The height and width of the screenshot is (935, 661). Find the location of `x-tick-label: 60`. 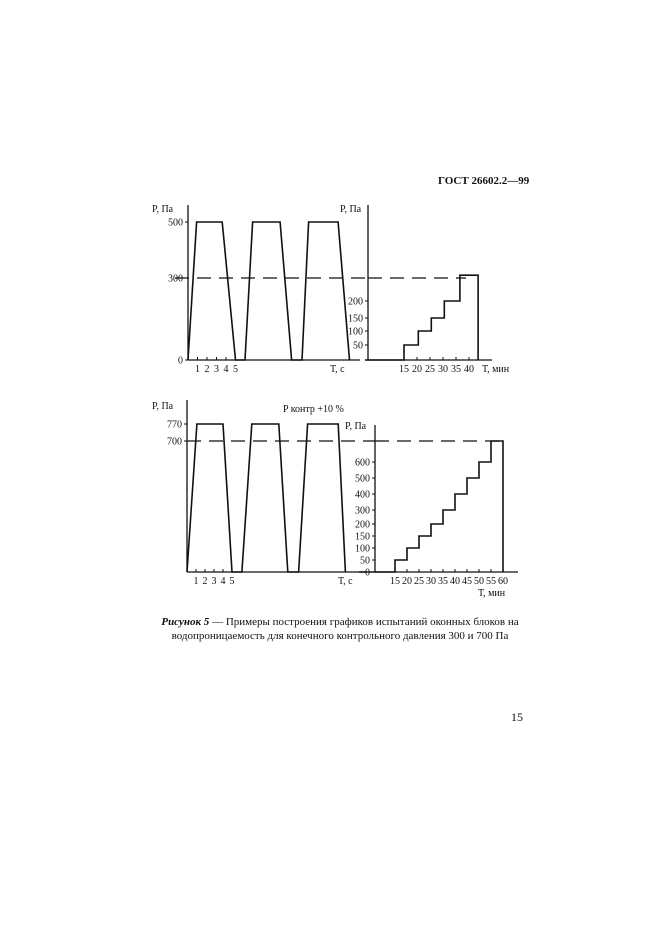

x-tick-label: 60 is located at coordinates (503, 581).